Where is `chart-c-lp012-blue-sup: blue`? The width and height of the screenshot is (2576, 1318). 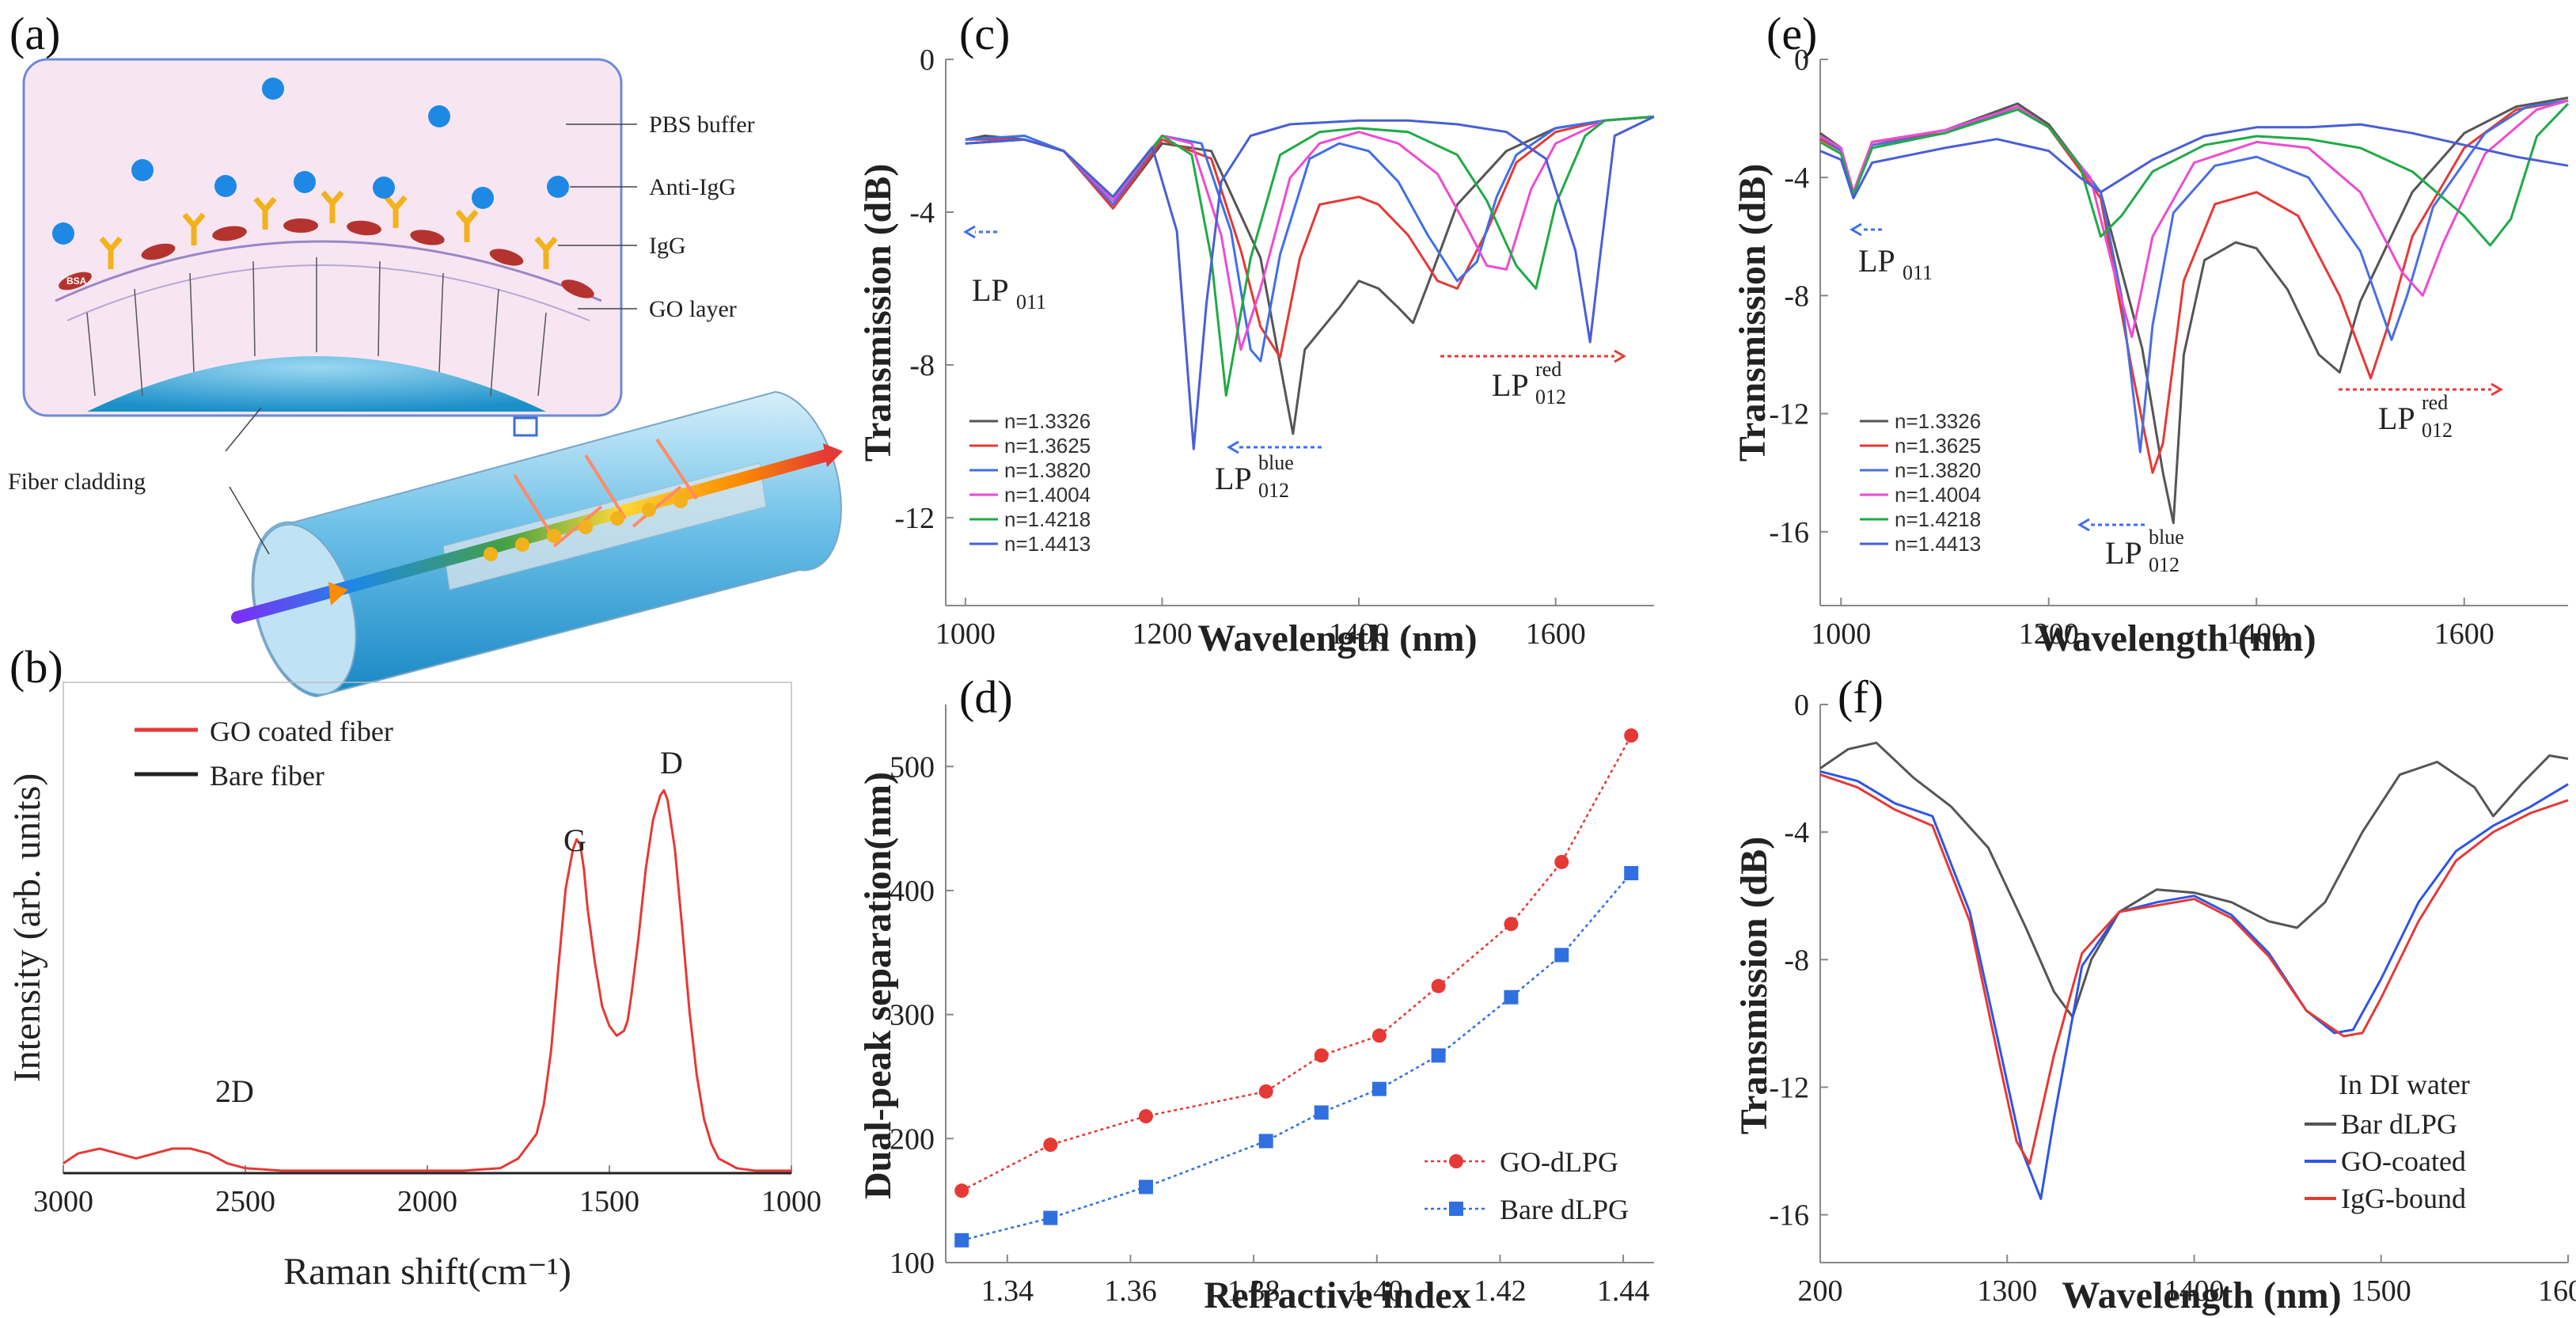 chart-c-lp012-blue-sup: blue is located at coordinates (1276, 462).